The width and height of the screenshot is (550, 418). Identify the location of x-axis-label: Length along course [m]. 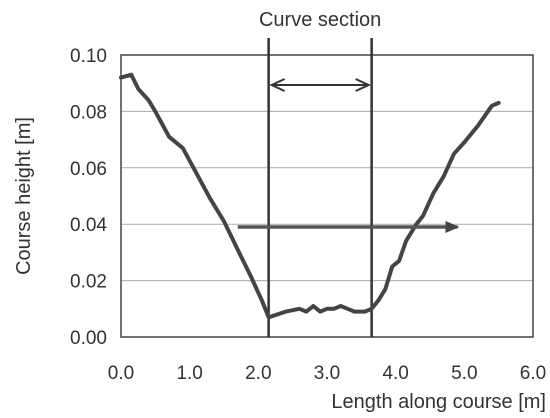
(438, 402).